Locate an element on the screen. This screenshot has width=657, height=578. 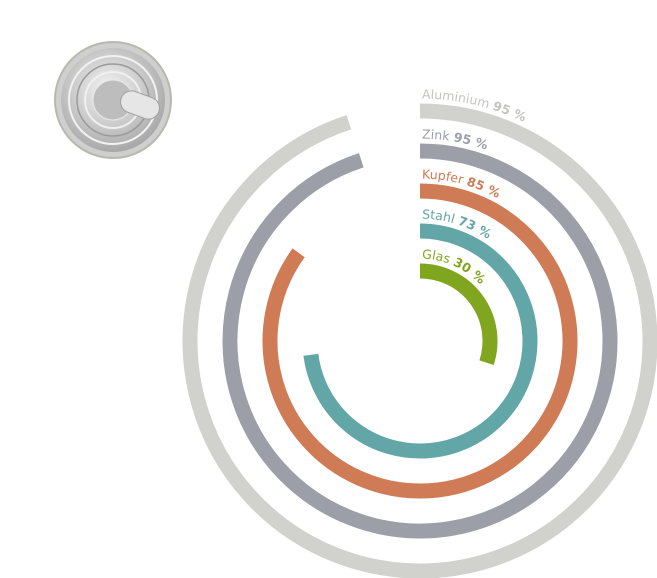
ring-glas is located at coordinates (458, 314).